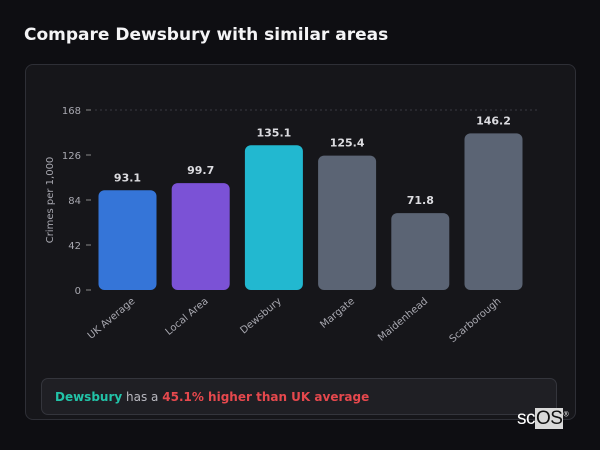 Image resolution: width=600 pixels, height=450 pixels. I want to click on data-label: 135.1, so click(274, 132).